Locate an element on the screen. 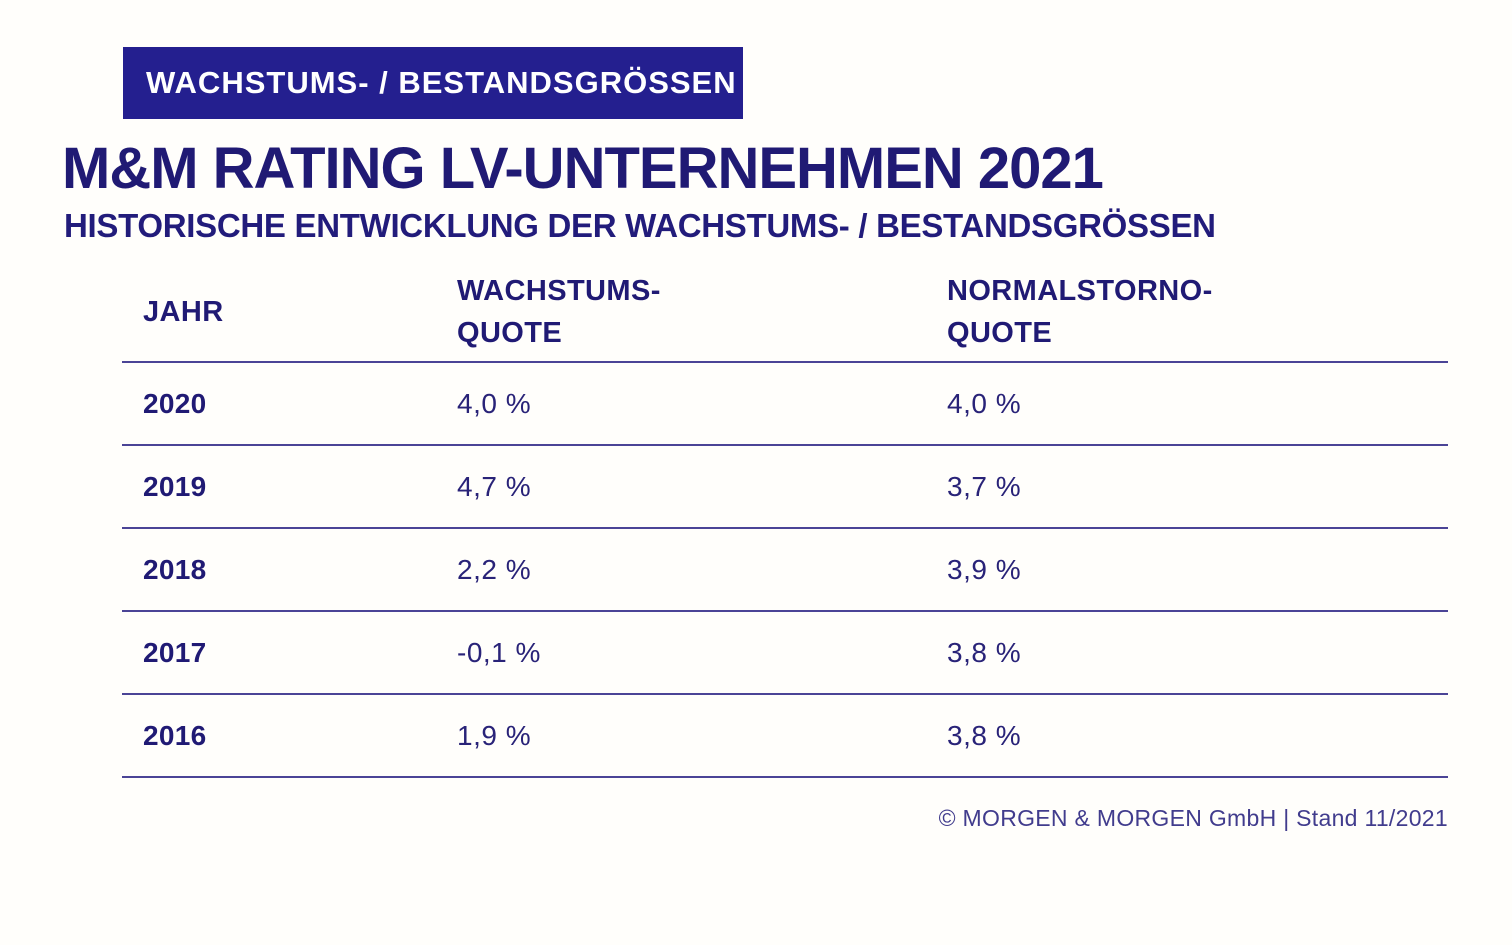  year-cell: 2018 is located at coordinates (175, 569).